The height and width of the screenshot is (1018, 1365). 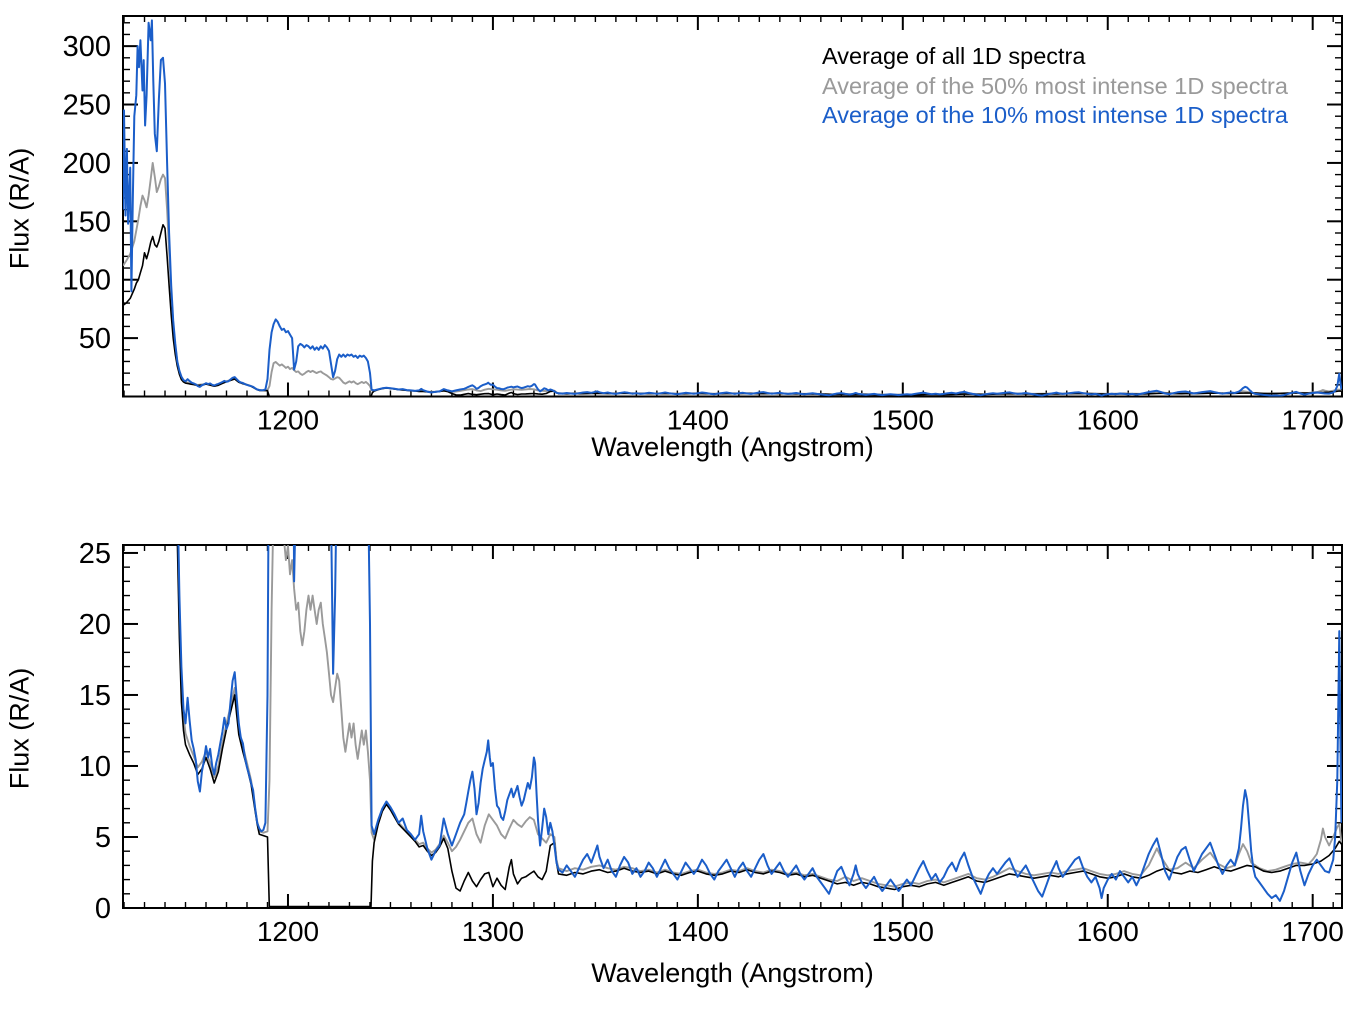 I want to click on y-tick-label: 5, so click(x=103, y=838).